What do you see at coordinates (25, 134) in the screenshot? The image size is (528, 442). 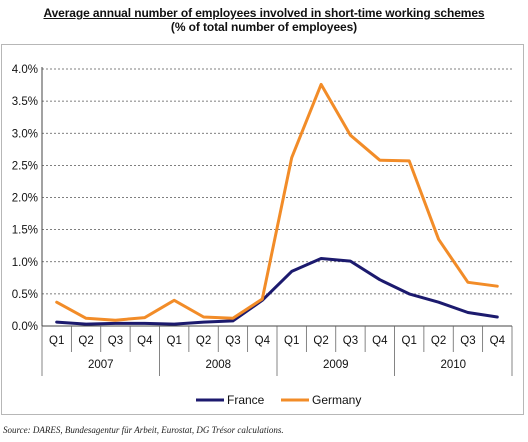 I see `y-tick-label: 3.0%` at bounding box center [25, 134].